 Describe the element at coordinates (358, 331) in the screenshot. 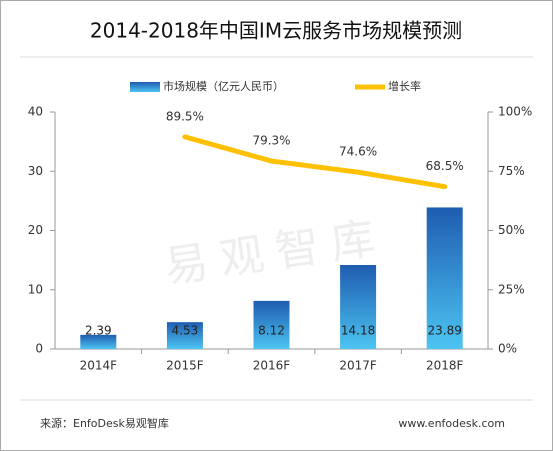

I see `bar-label: 14.18` at that location.